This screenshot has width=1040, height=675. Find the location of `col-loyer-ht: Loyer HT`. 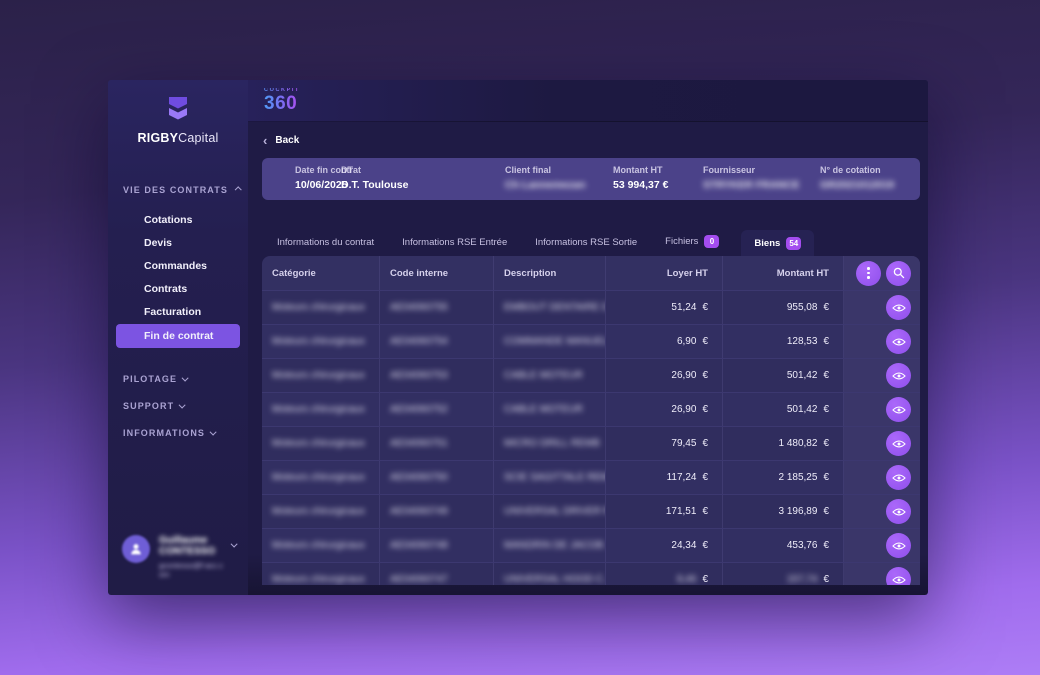

col-loyer-ht: Loyer HT is located at coordinates (664, 273).